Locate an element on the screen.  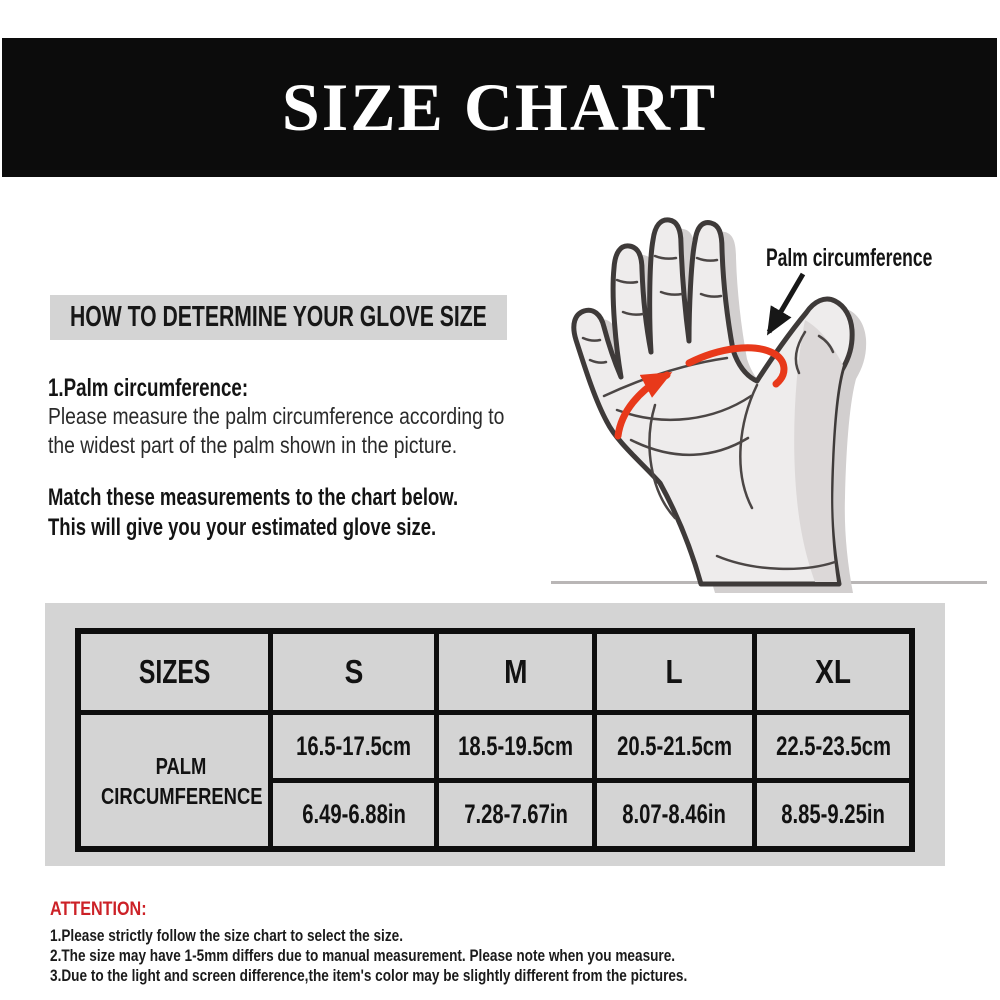
page-title: SIZE CHART is located at coordinates (499, 107).